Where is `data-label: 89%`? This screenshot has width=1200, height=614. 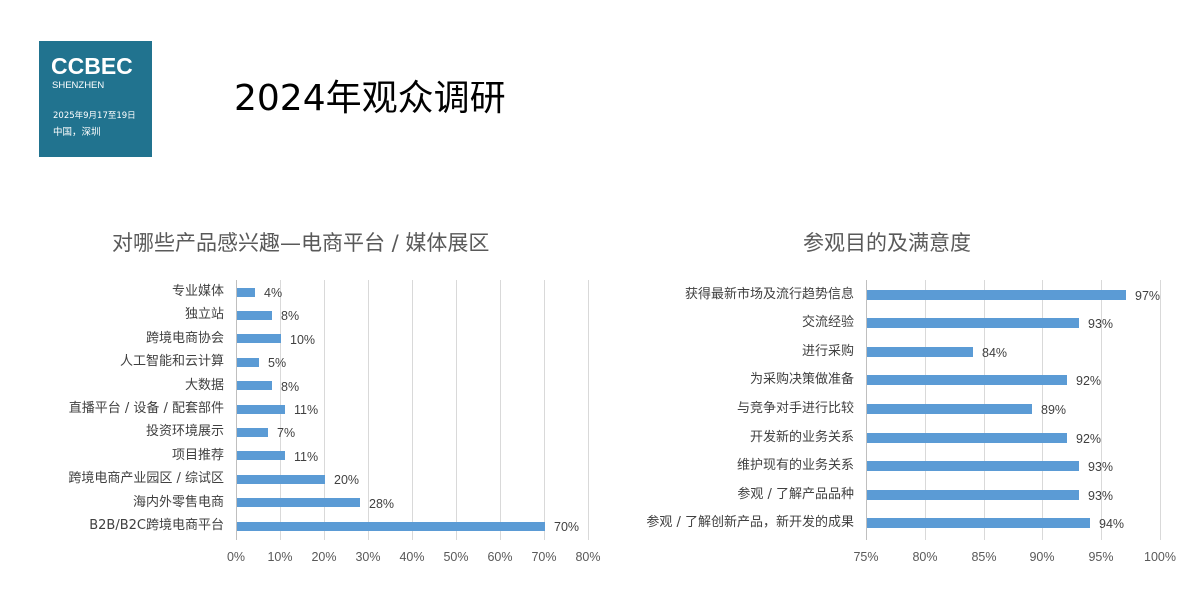 data-label: 89% is located at coordinates (1054, 410).